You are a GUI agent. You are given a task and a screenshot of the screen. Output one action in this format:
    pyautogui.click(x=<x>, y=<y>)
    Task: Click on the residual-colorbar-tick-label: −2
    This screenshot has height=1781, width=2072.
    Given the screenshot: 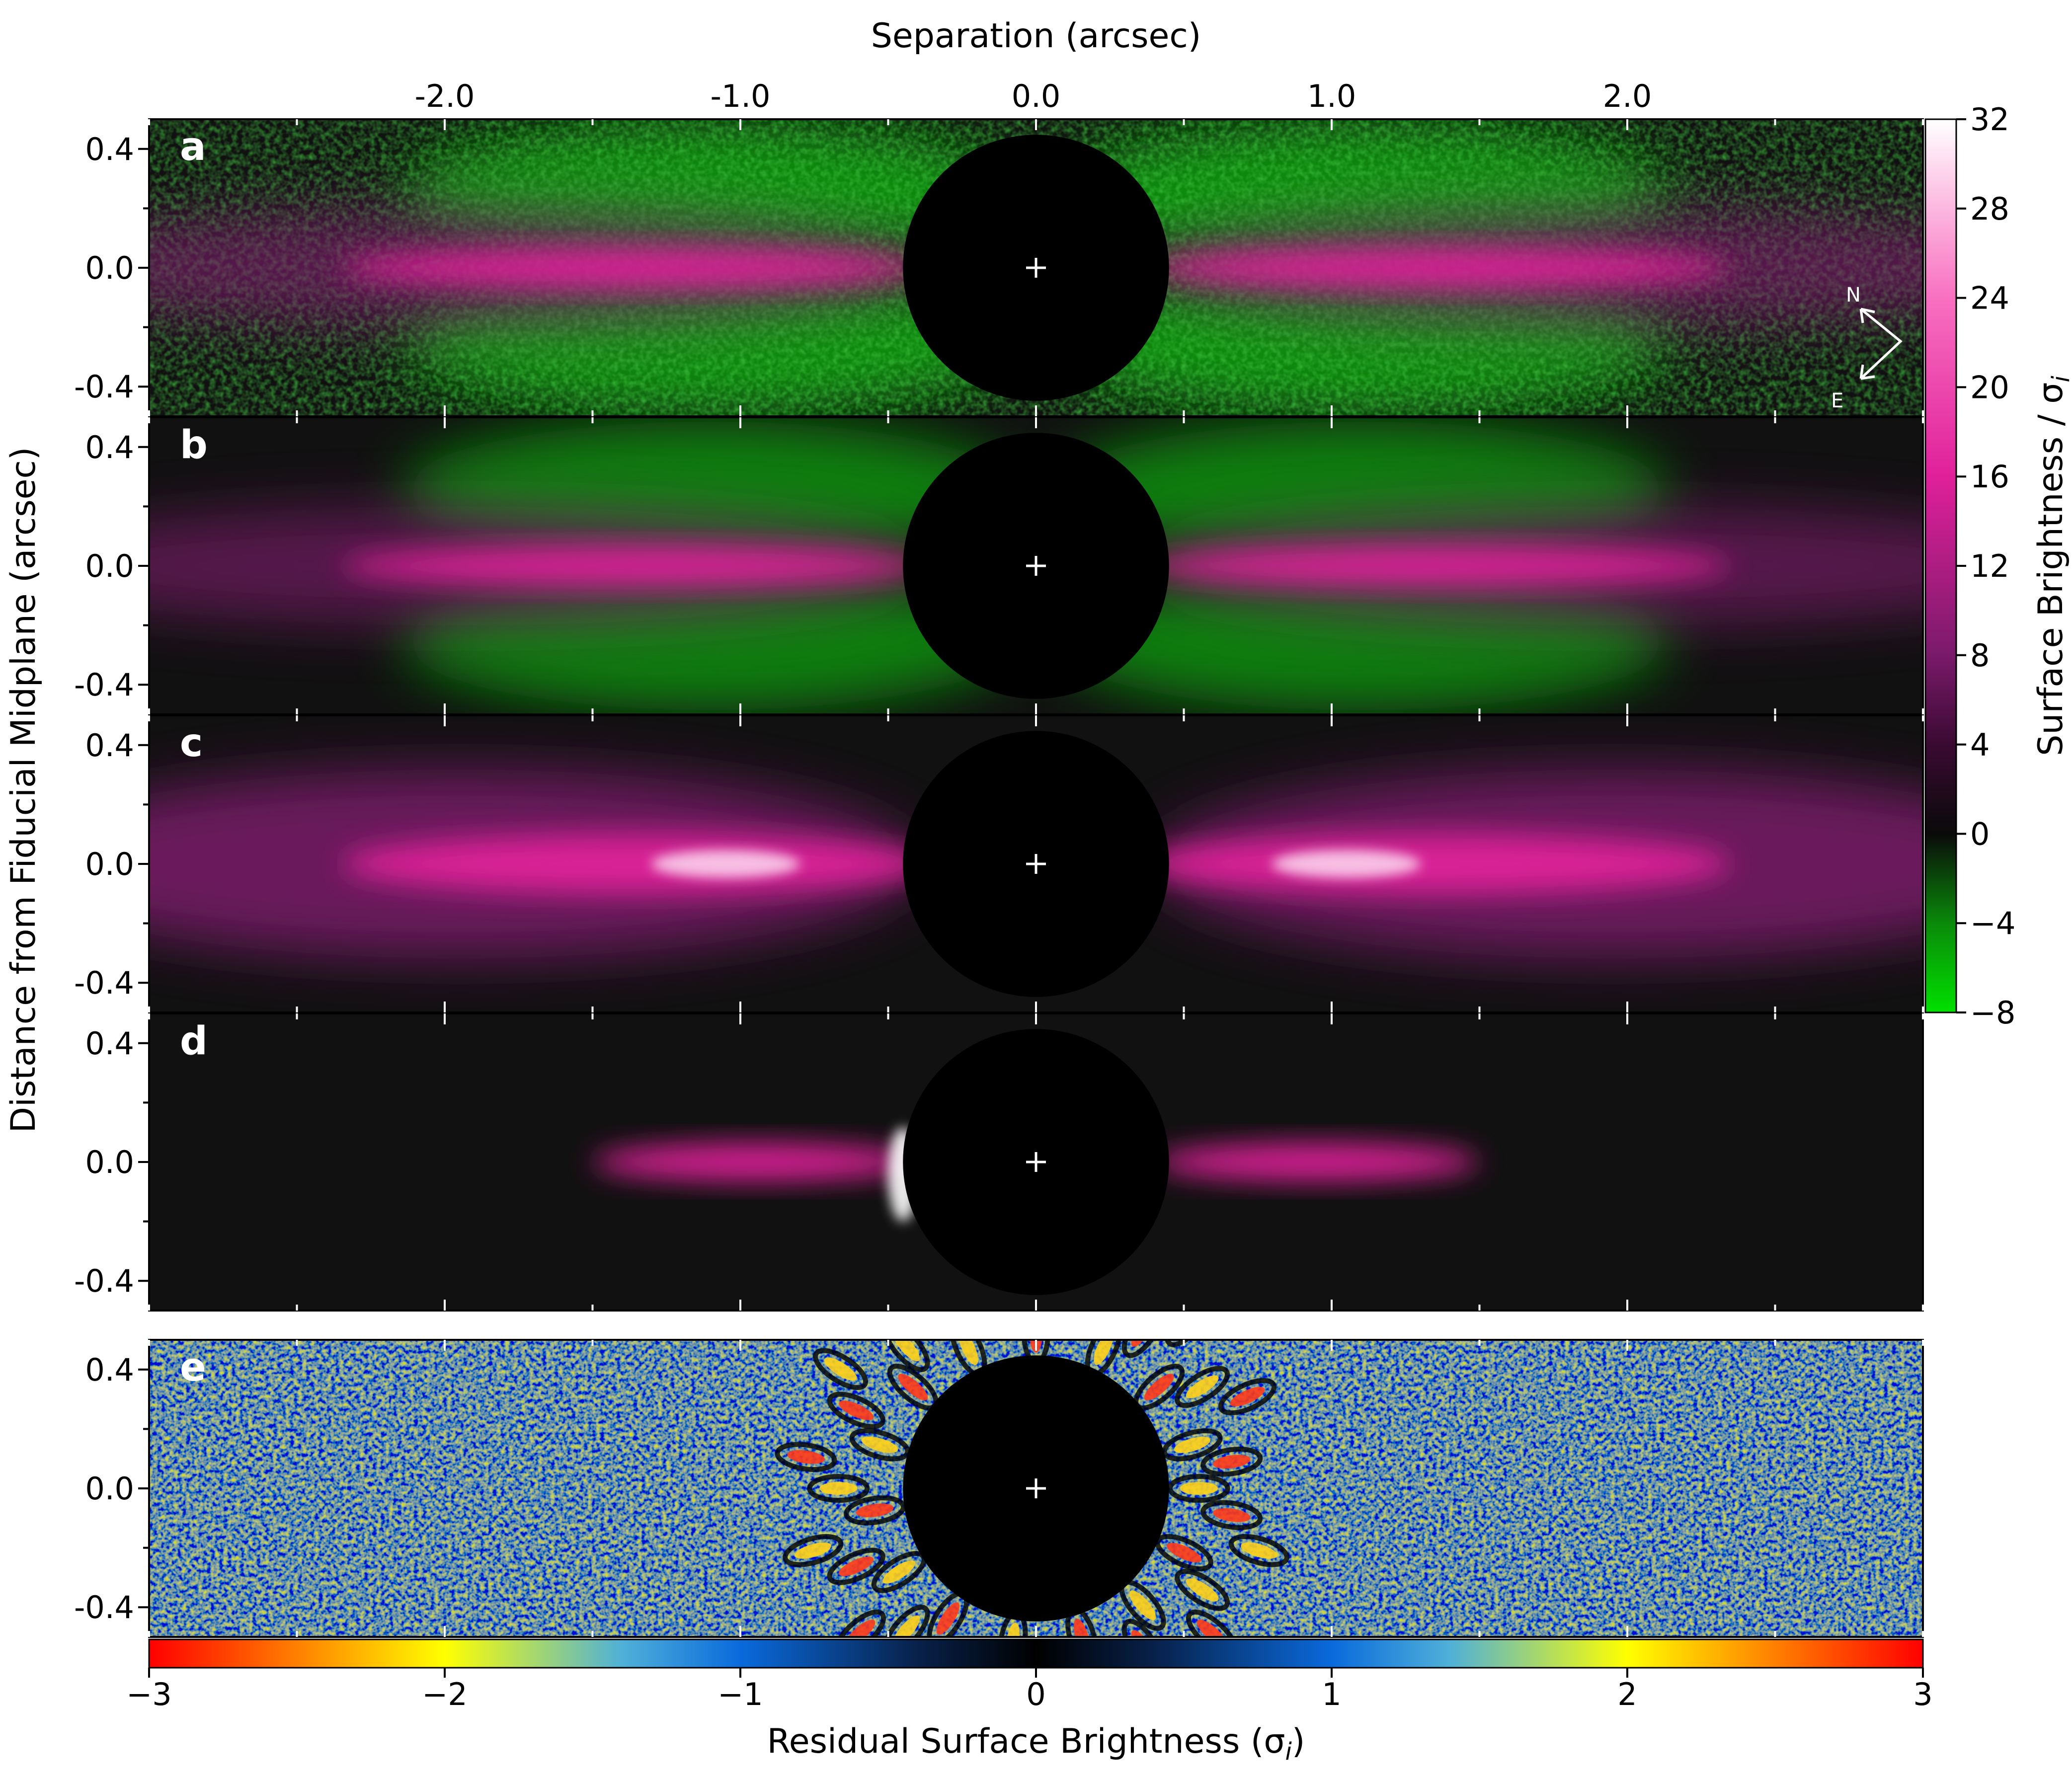 What is the action you would take?
    pyautogui.click(x=444, y=1694)
    